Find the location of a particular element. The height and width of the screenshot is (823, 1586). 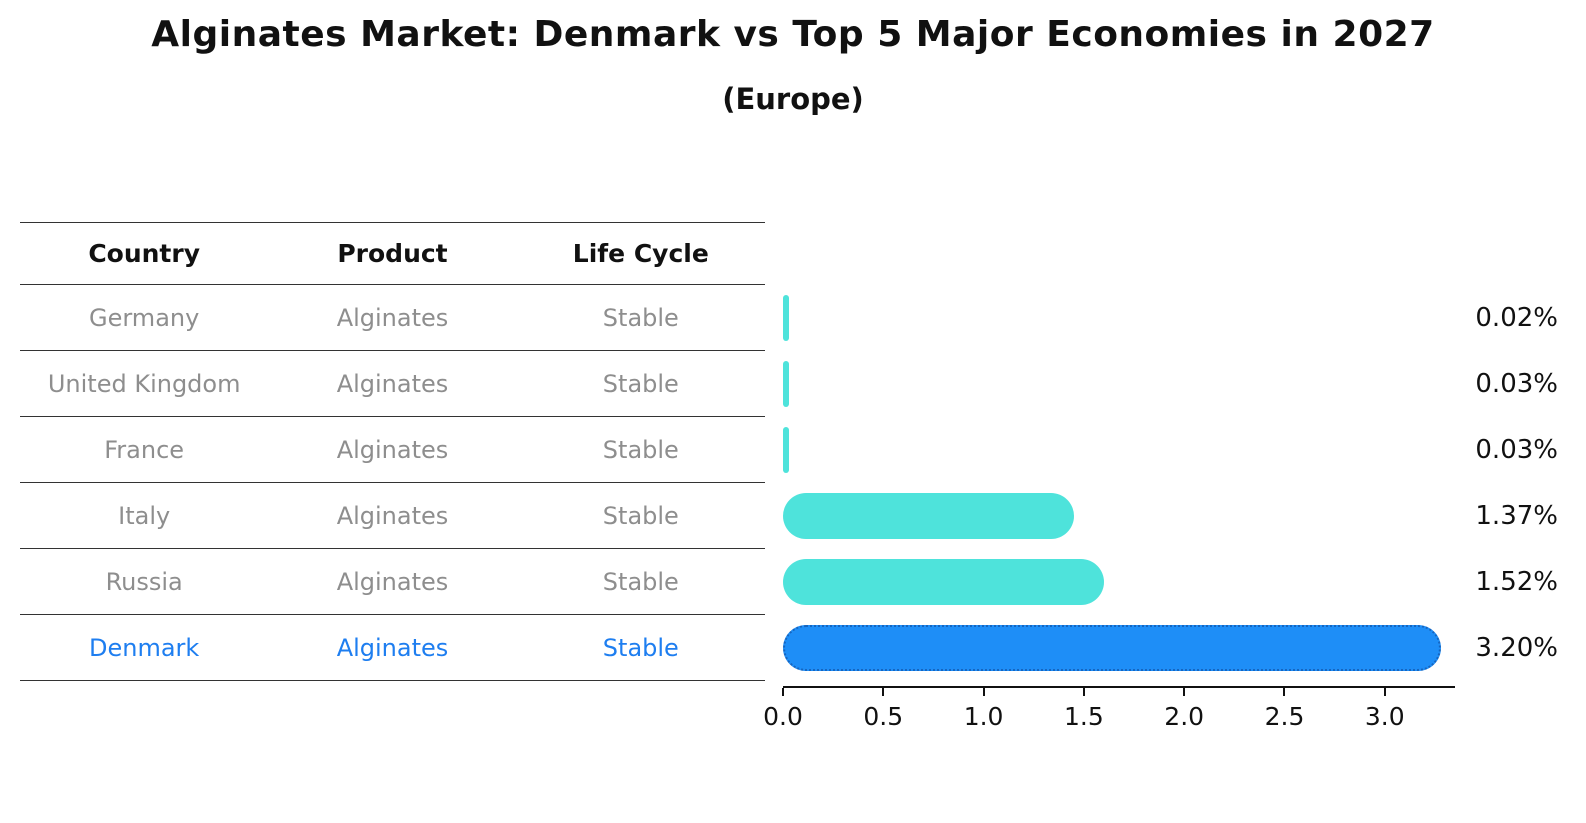

table-row-italy: Italy Alginates Stable is located at coordinates (392, 516).